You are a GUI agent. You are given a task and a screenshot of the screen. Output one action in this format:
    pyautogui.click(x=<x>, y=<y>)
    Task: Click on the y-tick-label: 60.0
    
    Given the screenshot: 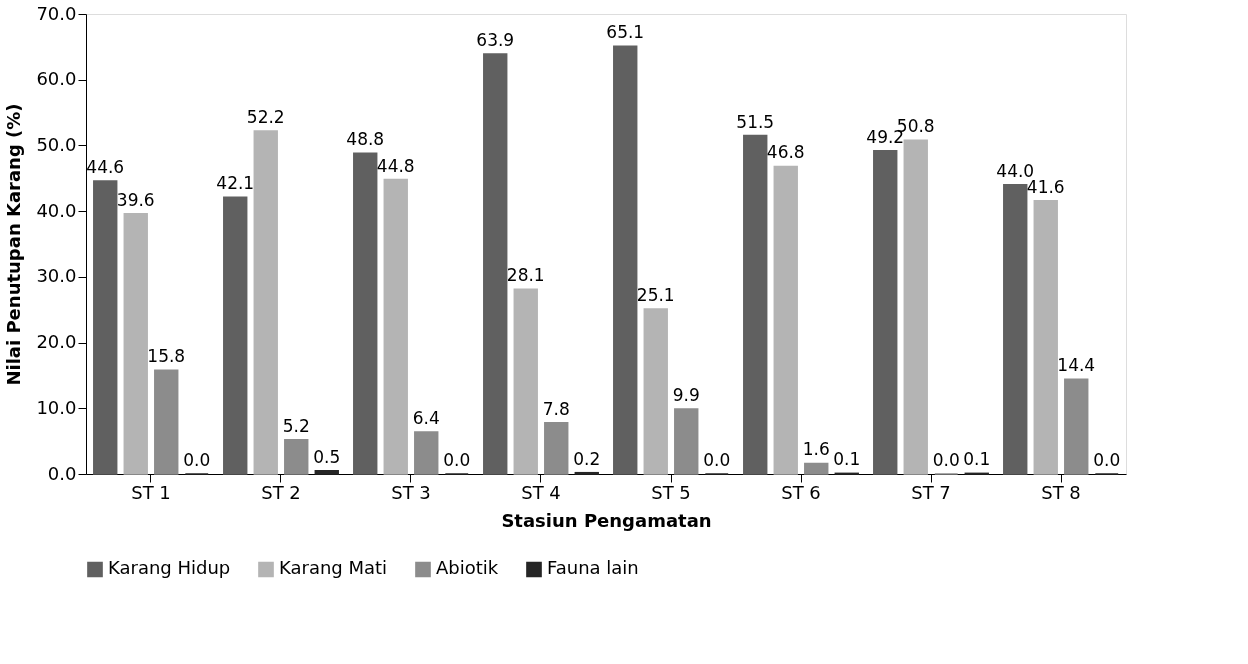 What is the action you would take?
    pyautogui.click(x=56, y=79)
    